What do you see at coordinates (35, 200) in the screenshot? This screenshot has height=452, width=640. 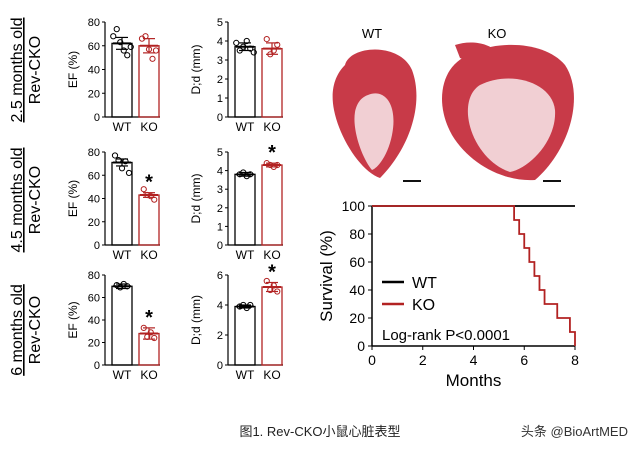 I see `row-label-2-genotype: Rev-CKO` at bounding box center [35, 200].